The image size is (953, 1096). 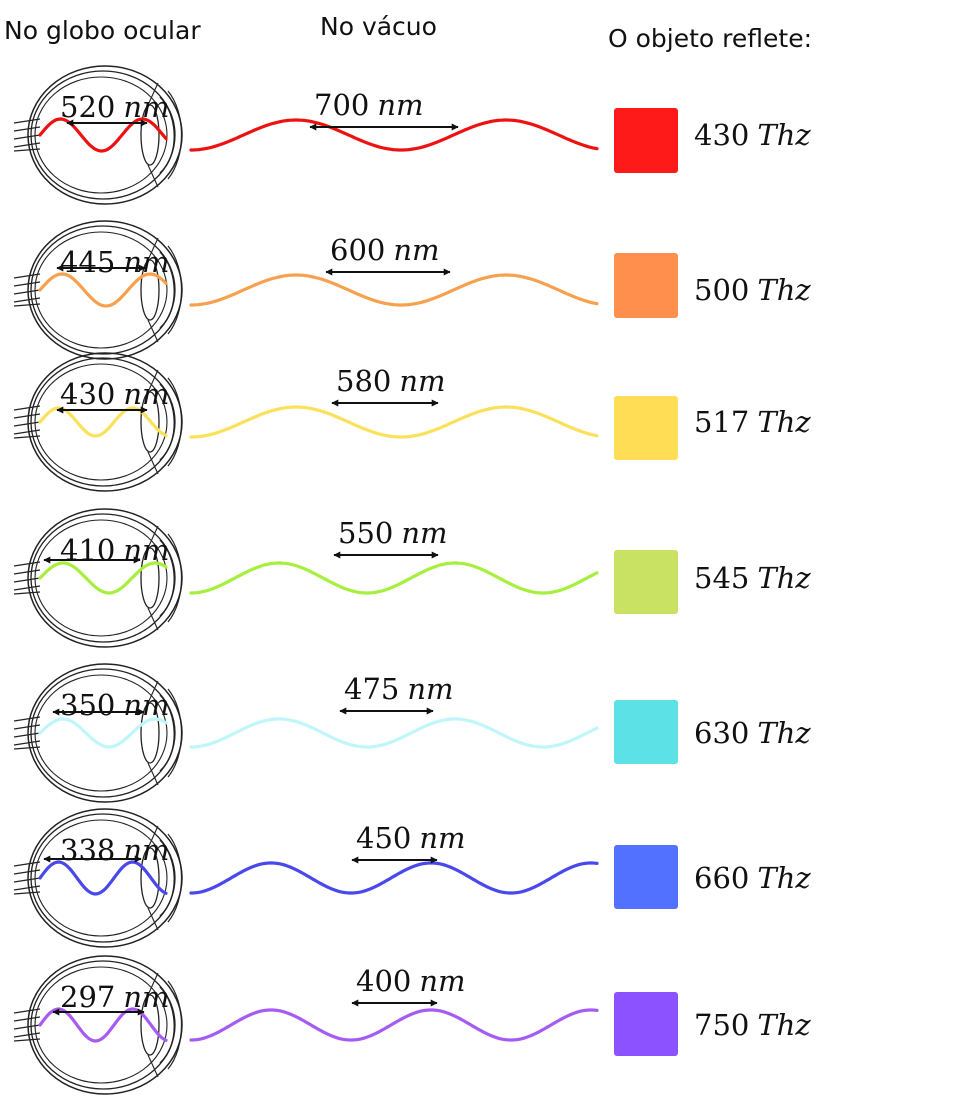 I want to click on eye-wavelength-label: 430 nm, so click(x=115, y=394).